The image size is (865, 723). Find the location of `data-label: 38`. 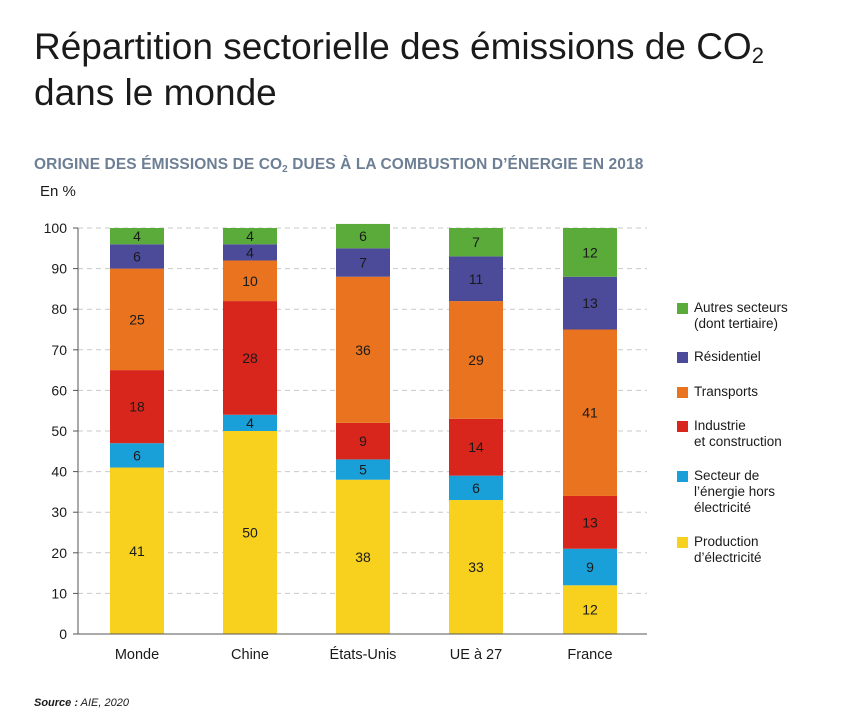

data-label: 38 is located at coordinates (363, 557).